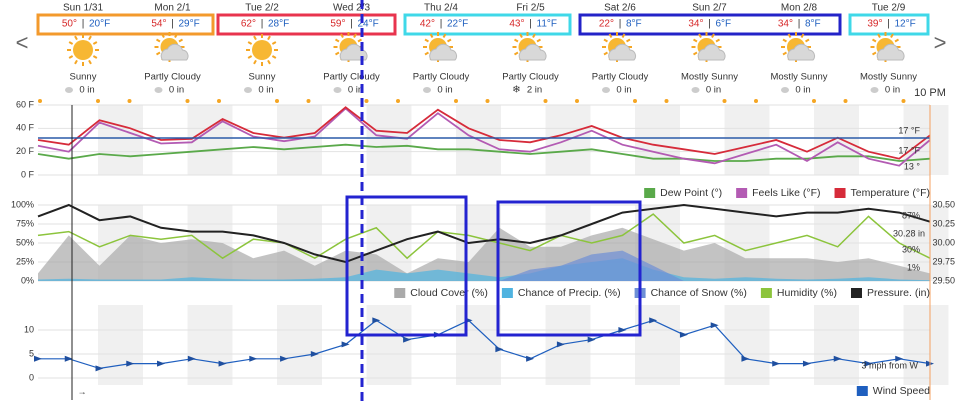 The width and height of the screenshot is (960, 403). I want to click on precip: 2 in, so click(534, 90).